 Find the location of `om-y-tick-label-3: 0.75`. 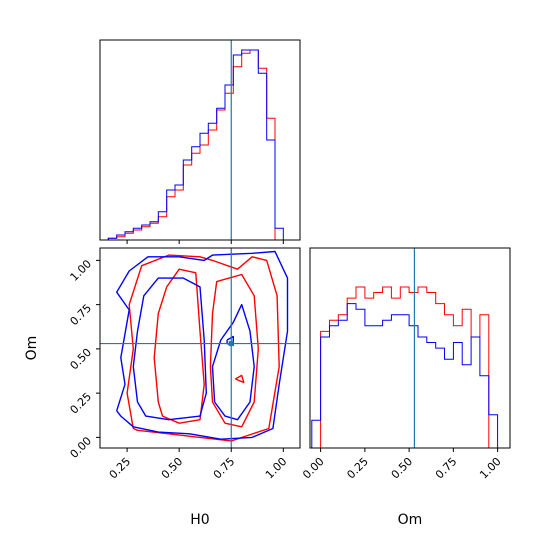

om-y-tick-label-3: 0.75 is located at coordinates (81, 315).